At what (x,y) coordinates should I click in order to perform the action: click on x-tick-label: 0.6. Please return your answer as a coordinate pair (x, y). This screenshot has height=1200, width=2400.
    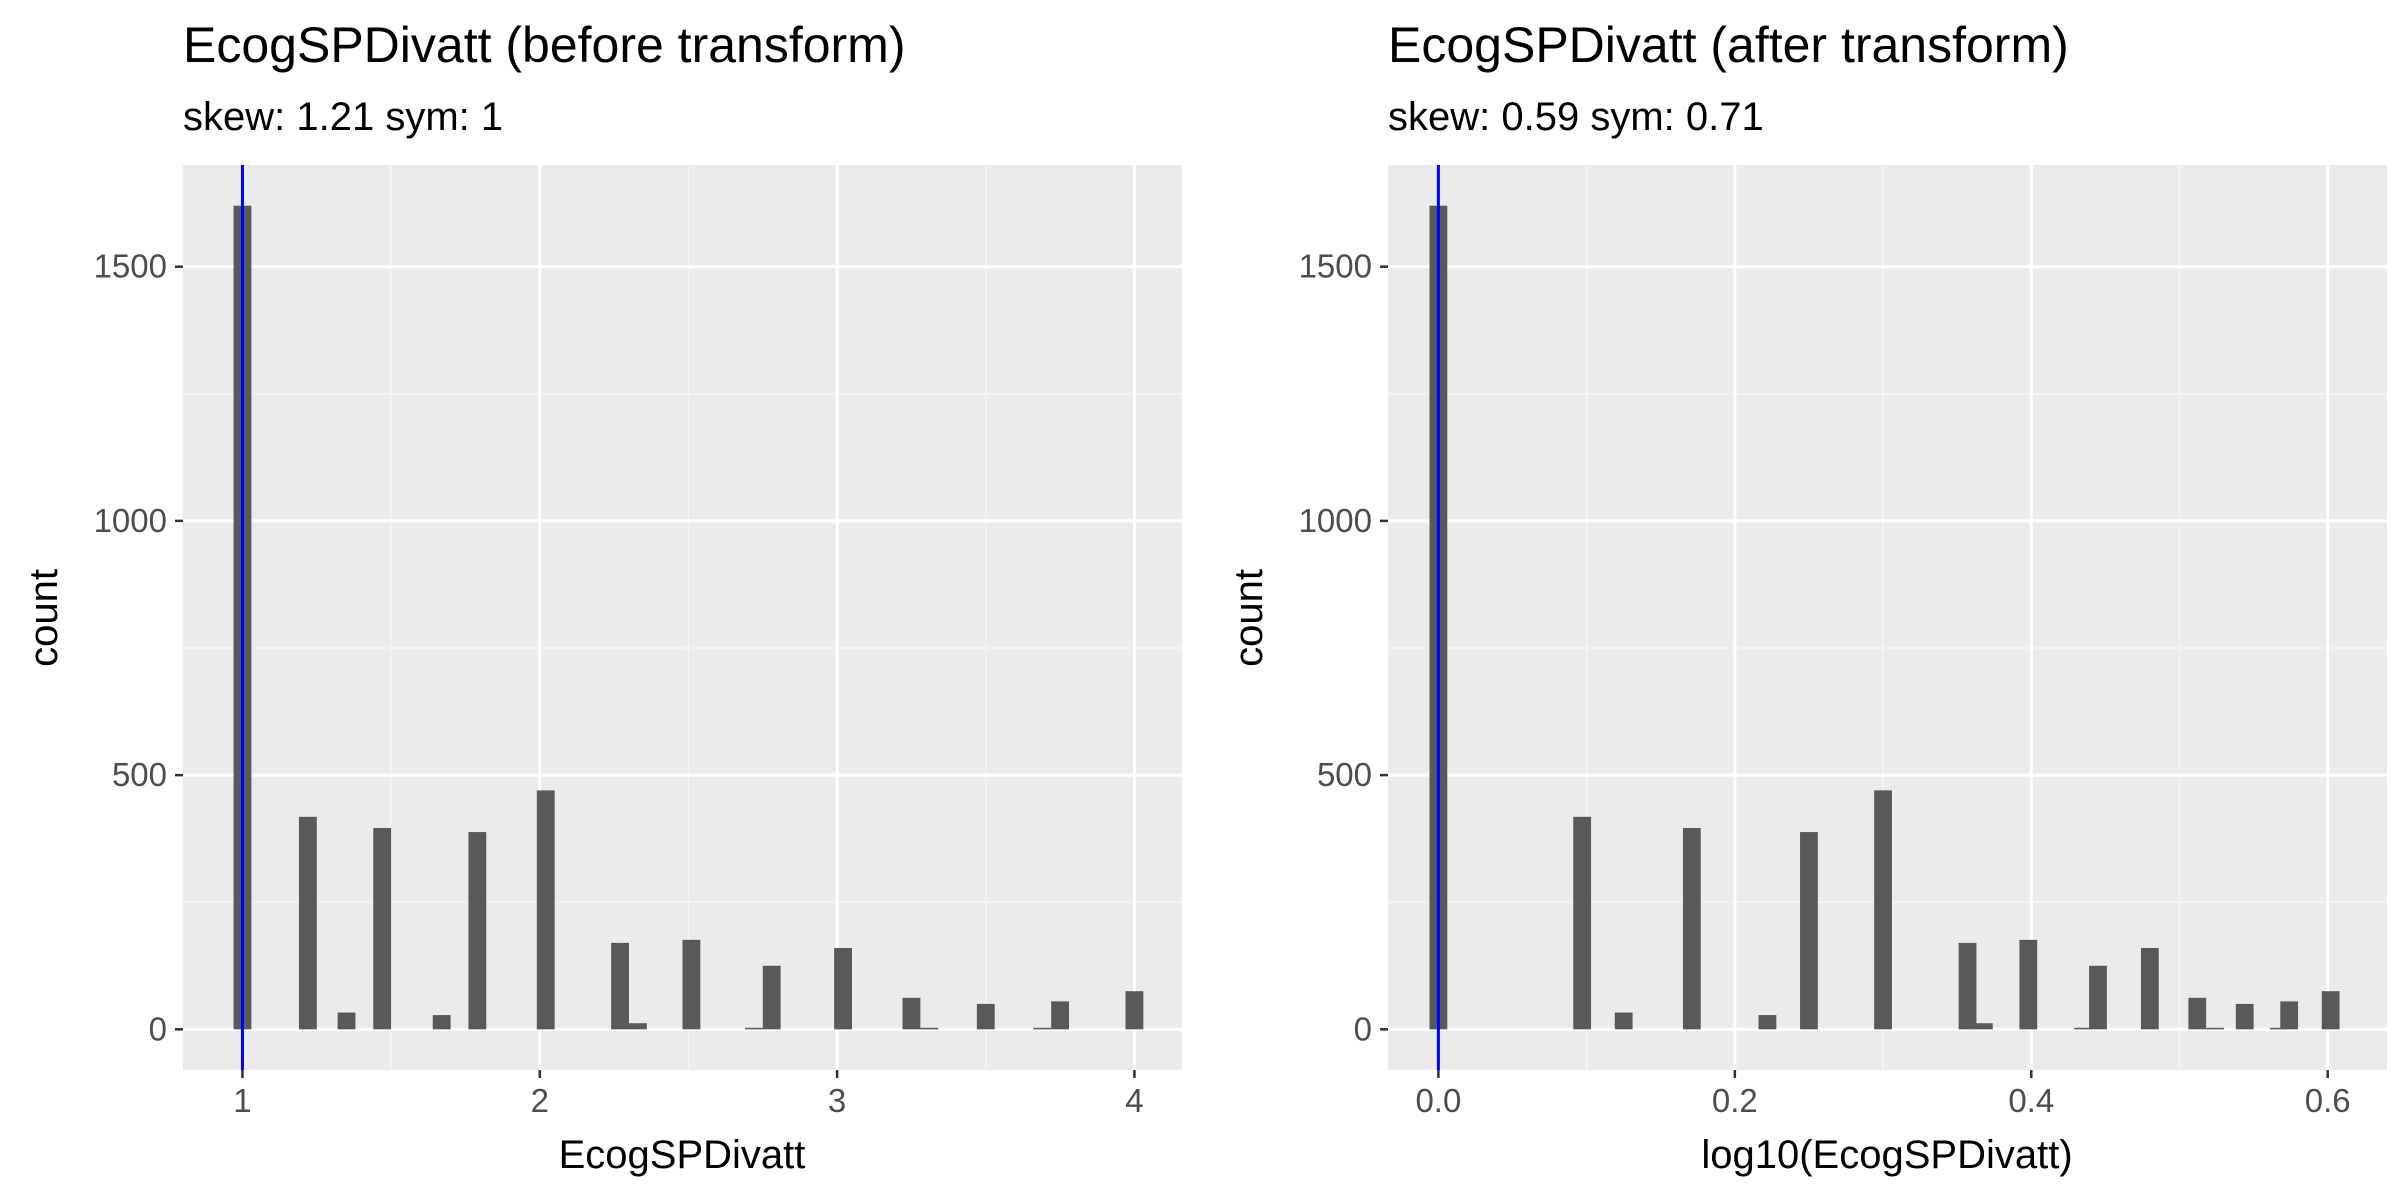
    Looking at the image, I should click on (2328, 1100).